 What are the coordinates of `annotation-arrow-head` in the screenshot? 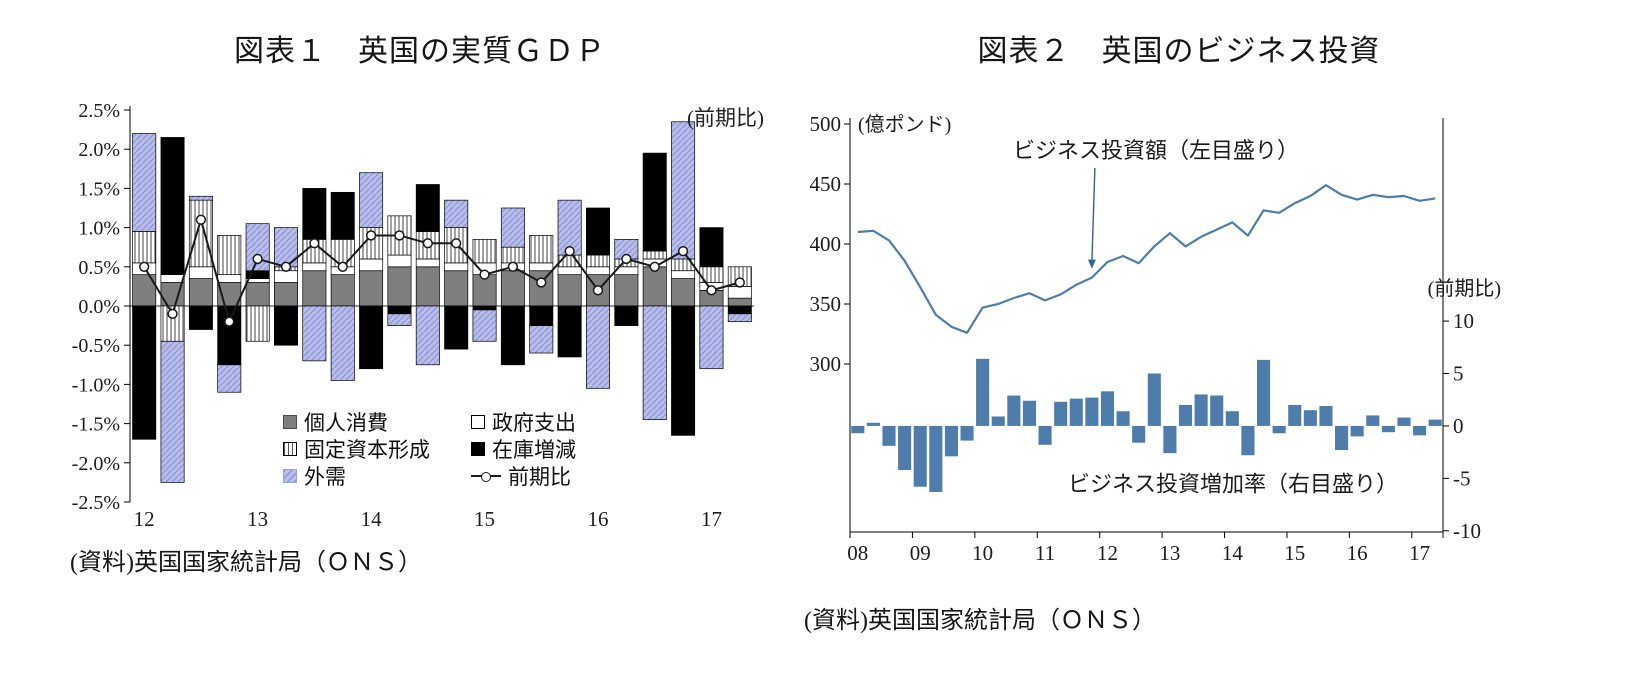 It's located at (1091, 264).